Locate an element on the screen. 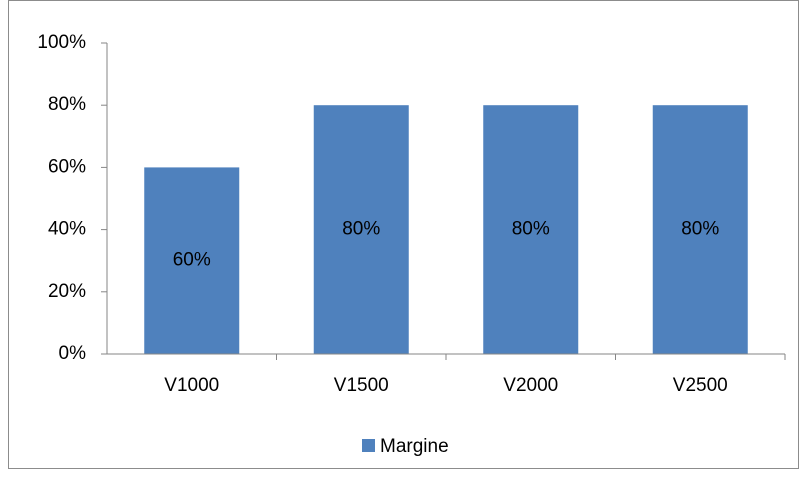 This screenshot has width=800, height=482. y-tick-label: 20% is located at coordinates (67, 291).